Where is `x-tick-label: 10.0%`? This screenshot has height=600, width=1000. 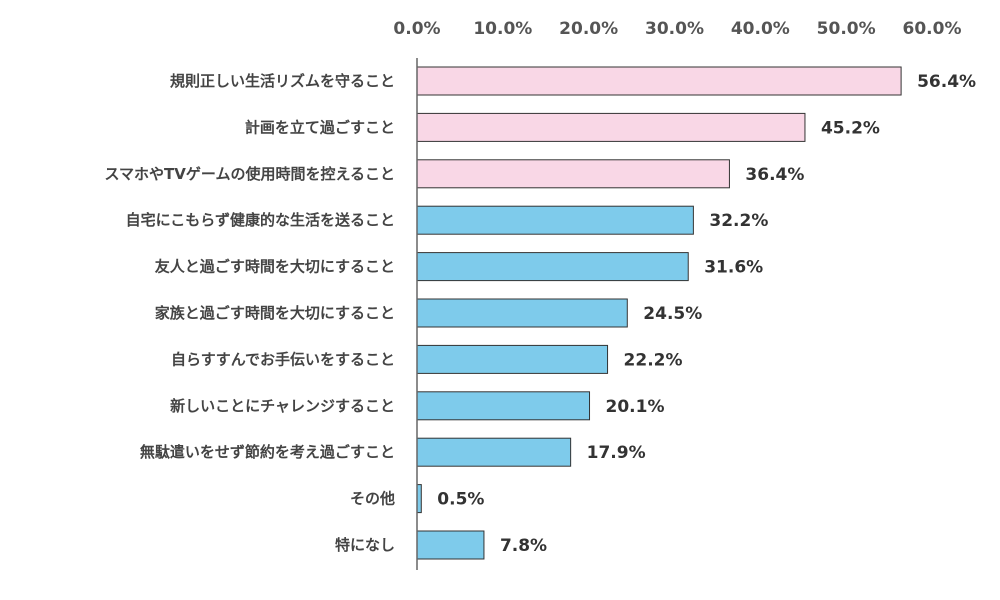 x-tick-label: 10.0% is located at coordinates (502, 29).